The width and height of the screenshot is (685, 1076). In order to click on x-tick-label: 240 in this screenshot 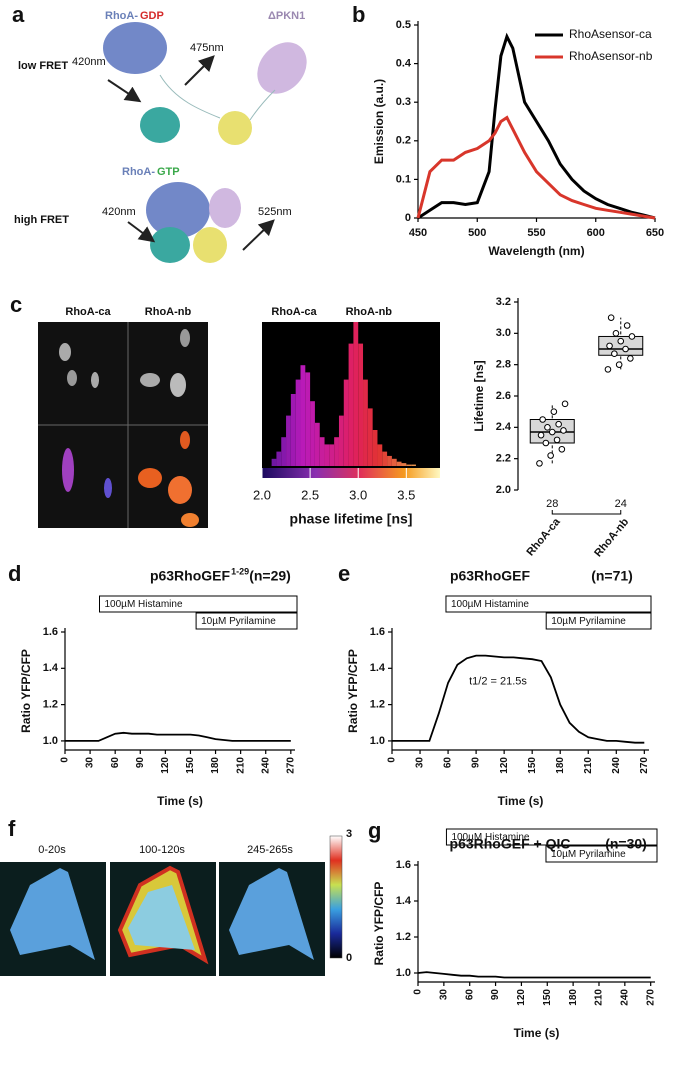, I will do `click(265, 765)`.